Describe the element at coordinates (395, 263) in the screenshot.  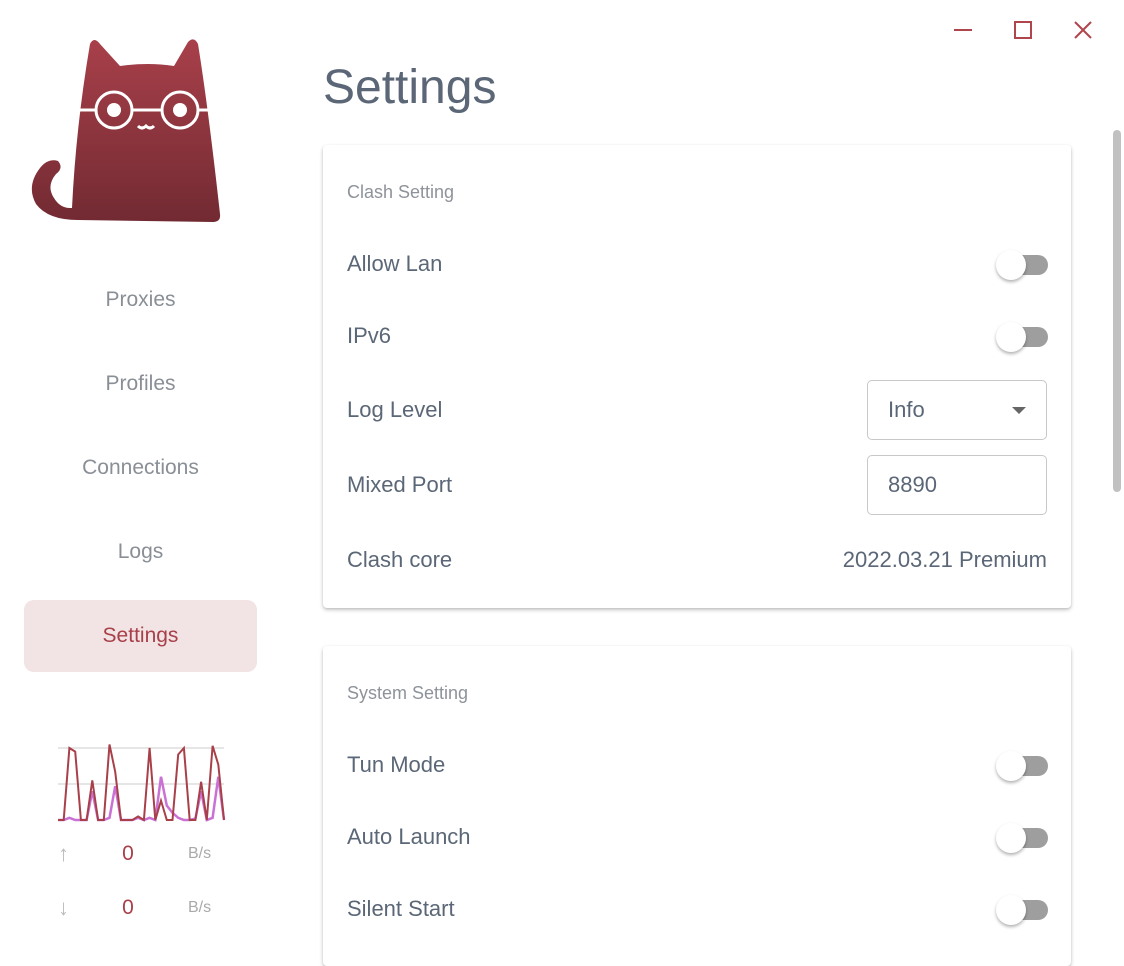
I see `allow-lan-label: Allow Lan` at that location.